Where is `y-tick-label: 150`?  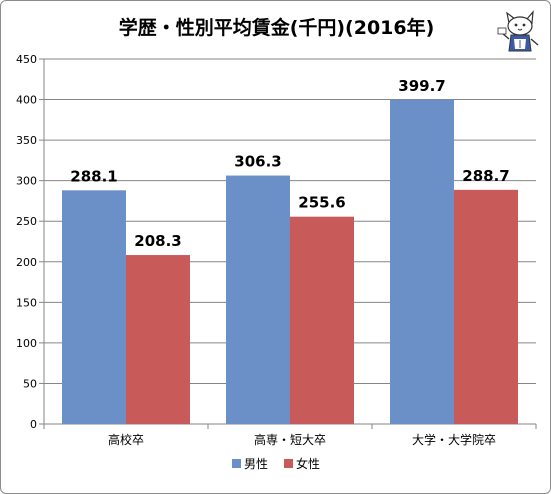 y-tick-label: 150 is located at coordinates (26, 302).